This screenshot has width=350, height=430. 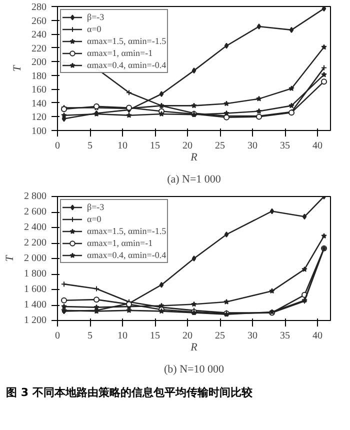 What do you see at coordinates (35, 320) in the screenshot?
I see `y-tick-label: 1 200` at bounding box center [35, 320].